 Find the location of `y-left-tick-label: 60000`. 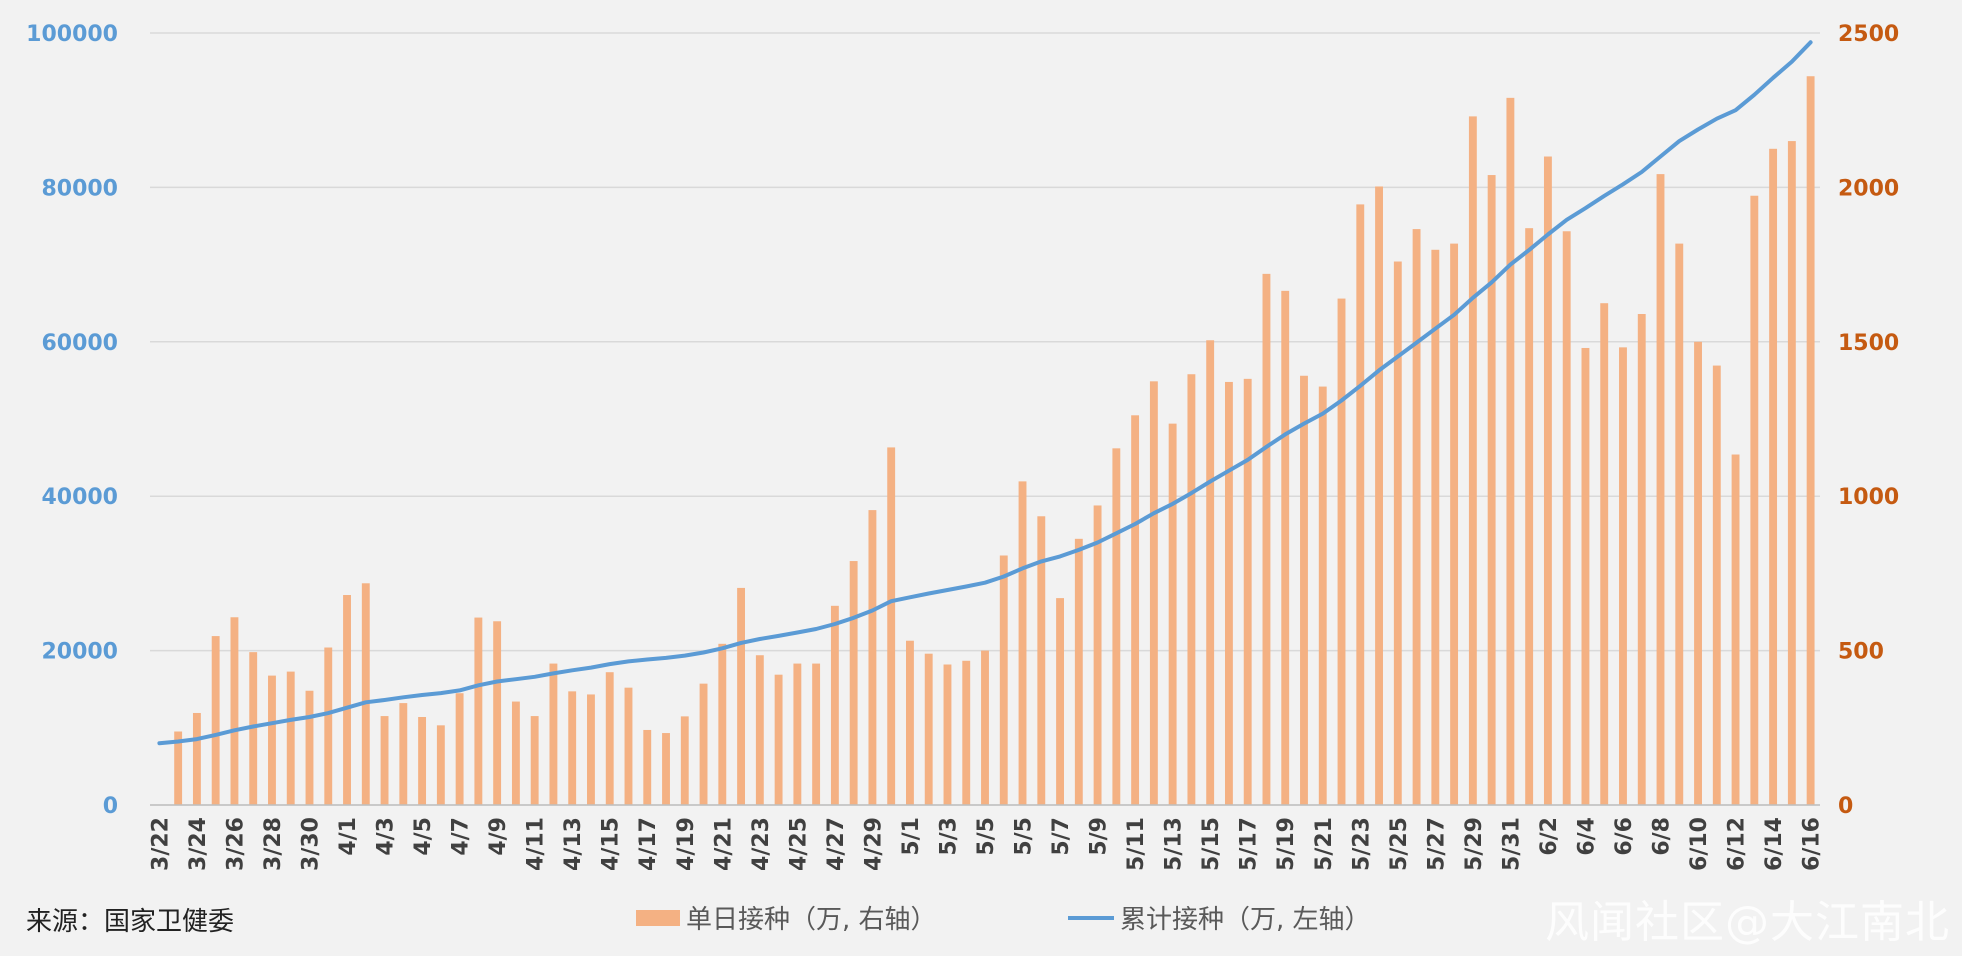

y-left-tick-label: 60000 is located at coordinates (79, 343).